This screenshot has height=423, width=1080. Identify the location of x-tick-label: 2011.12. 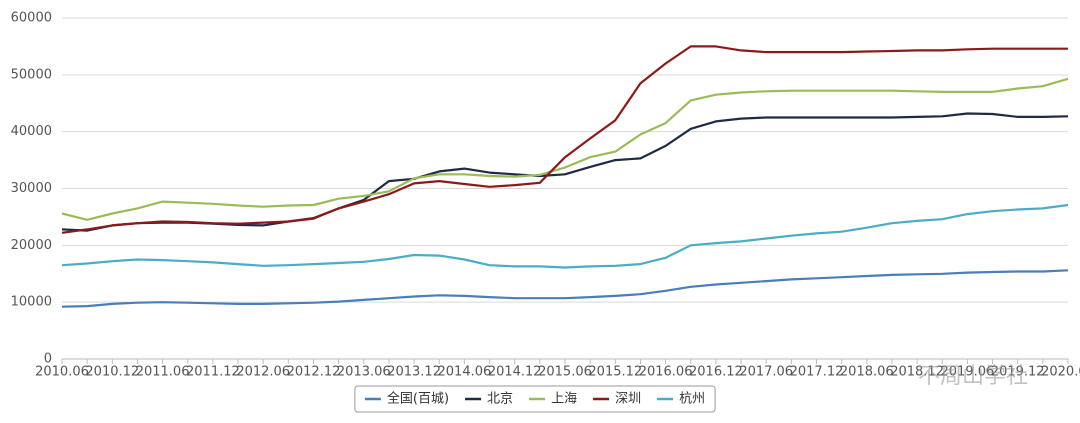
(213, 372).